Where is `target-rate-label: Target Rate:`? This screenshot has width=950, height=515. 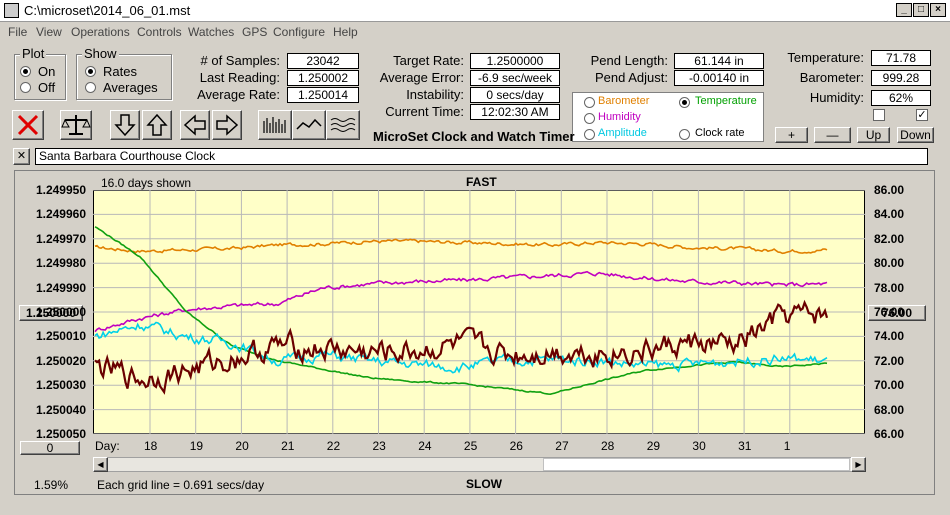
target-rate-label: Target Rate: is located at coordinates (428, 60).